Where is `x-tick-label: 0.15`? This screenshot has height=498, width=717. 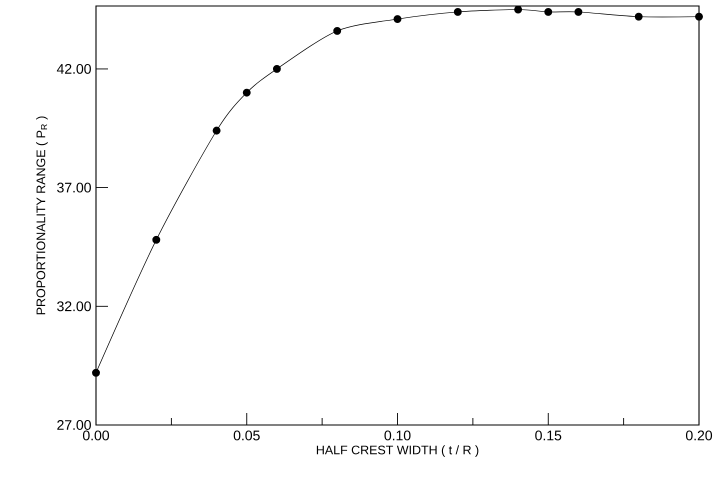
x-tick-label: 0.15 is located at coordinates (548, 435).